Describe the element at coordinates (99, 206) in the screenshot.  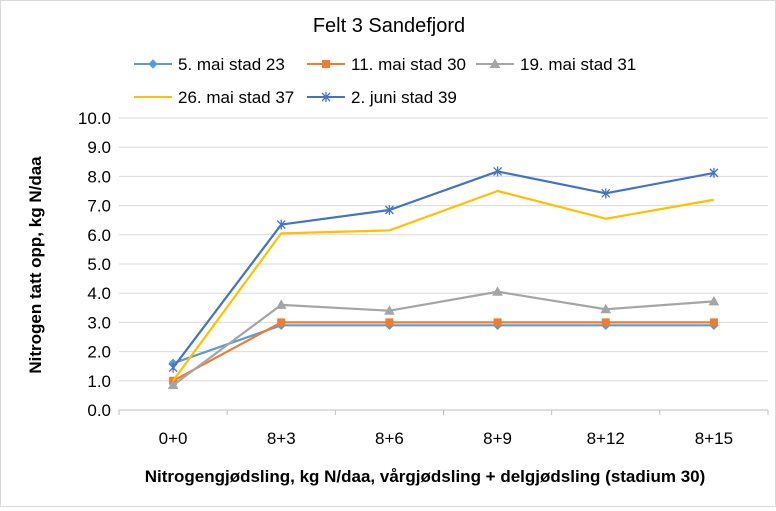
I see `y-tick-label: 7.0` at that location.